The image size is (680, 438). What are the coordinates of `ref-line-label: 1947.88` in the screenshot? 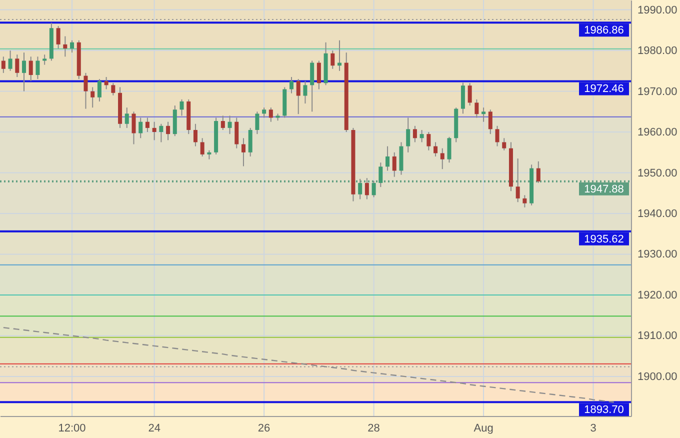 It's located at (604, 189).